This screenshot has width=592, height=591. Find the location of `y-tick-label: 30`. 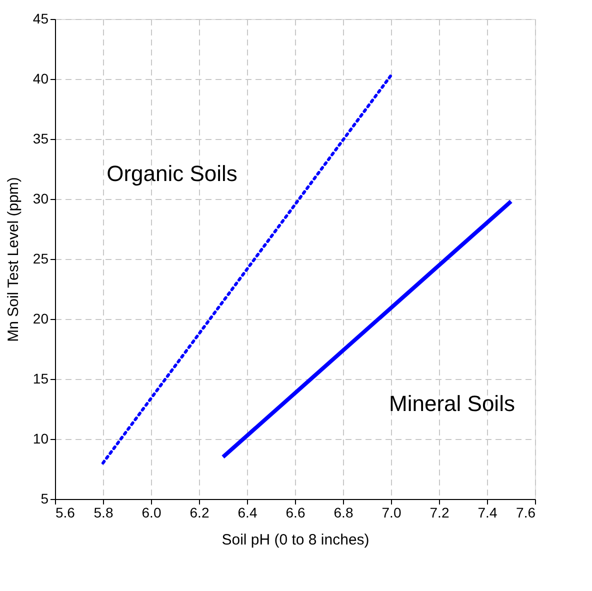

y-tick-label: 30 is located at coordinates (40, 198).